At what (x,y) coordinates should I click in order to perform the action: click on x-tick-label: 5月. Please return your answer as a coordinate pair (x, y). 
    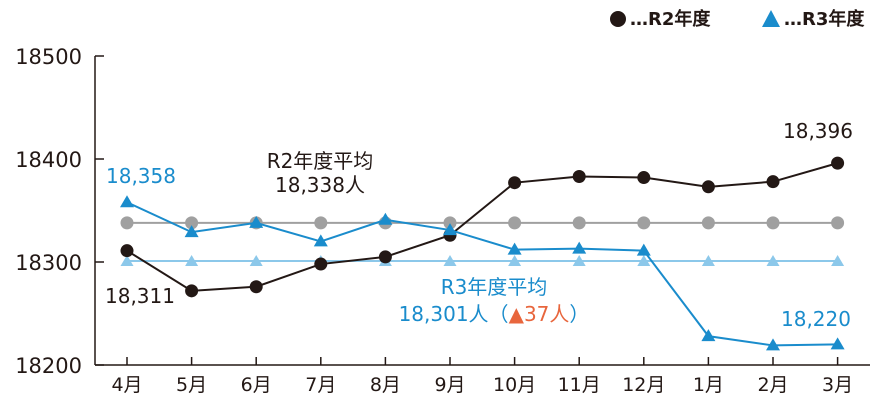
    Looking at the image, I should click on (191, 385).